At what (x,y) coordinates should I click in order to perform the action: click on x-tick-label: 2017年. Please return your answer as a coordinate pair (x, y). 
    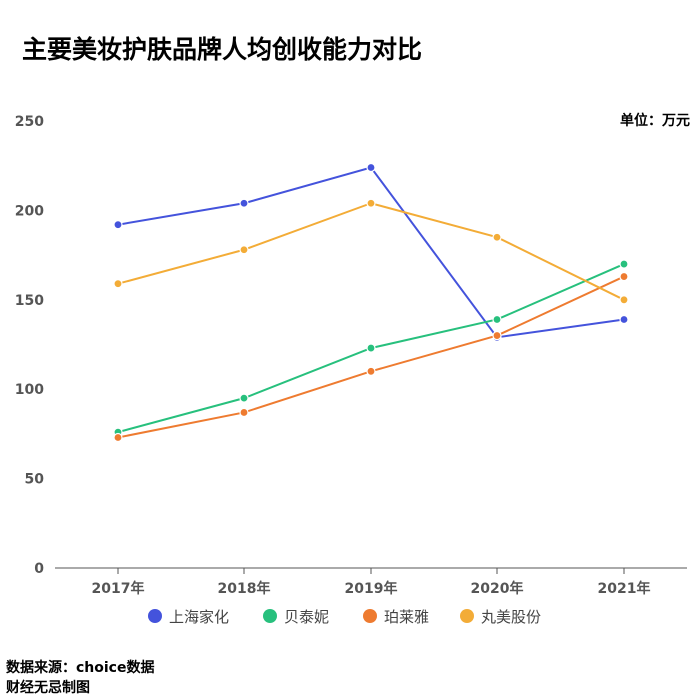
    Looking at the image, I should click on (118, 588).